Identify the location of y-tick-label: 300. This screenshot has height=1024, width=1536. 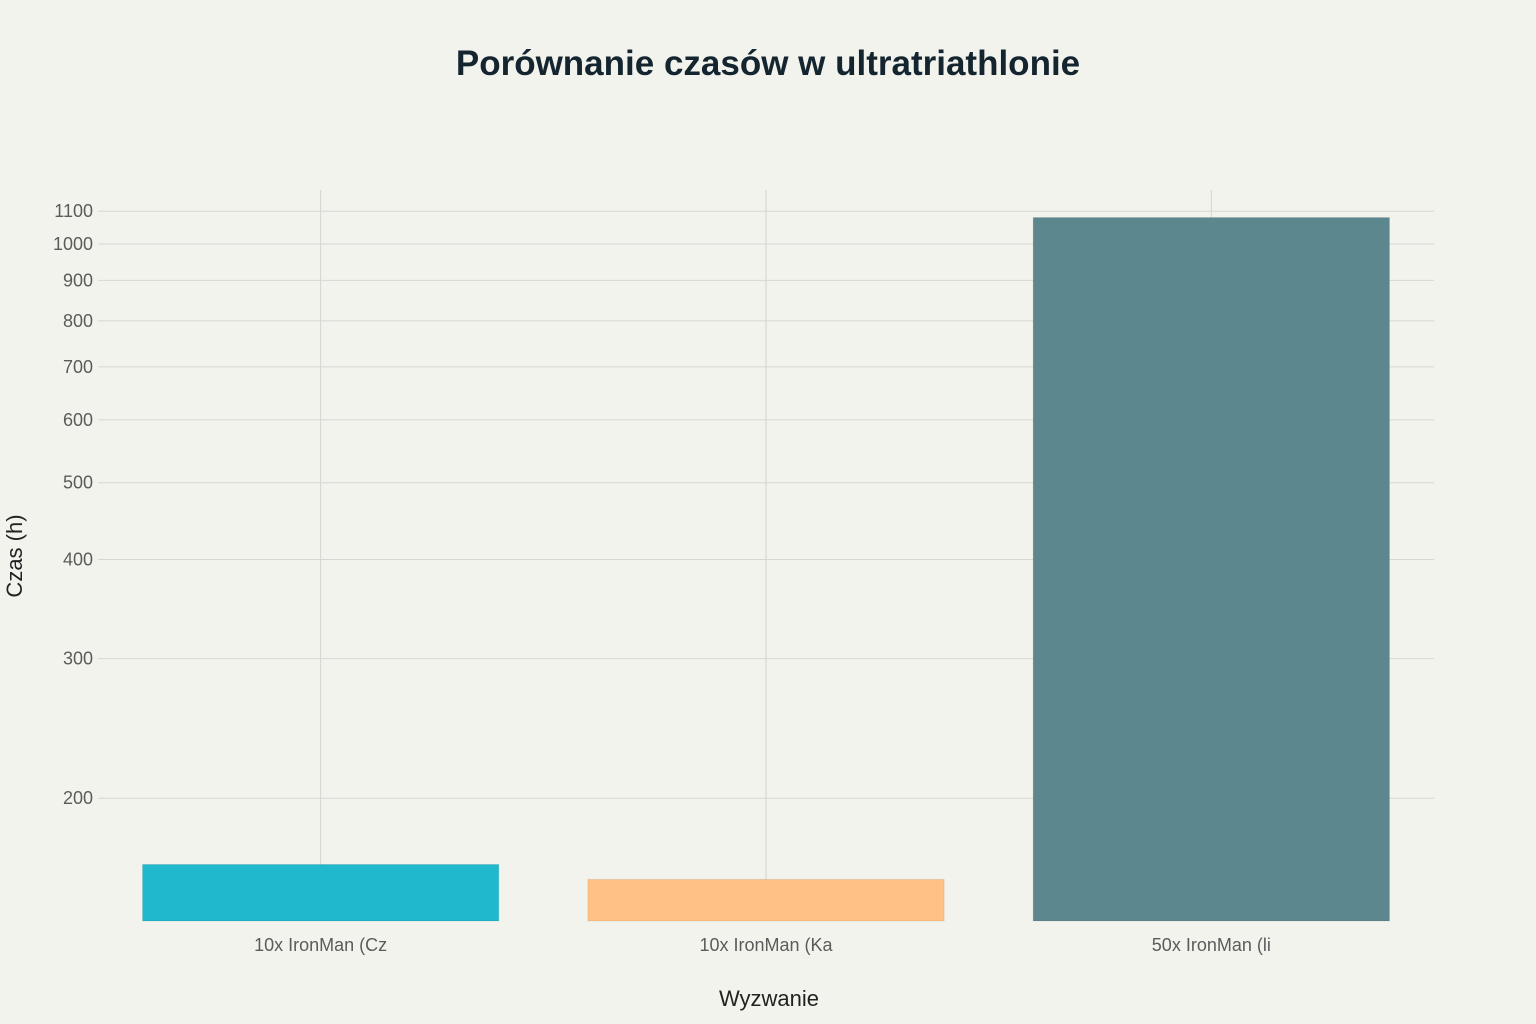
(78, 659).